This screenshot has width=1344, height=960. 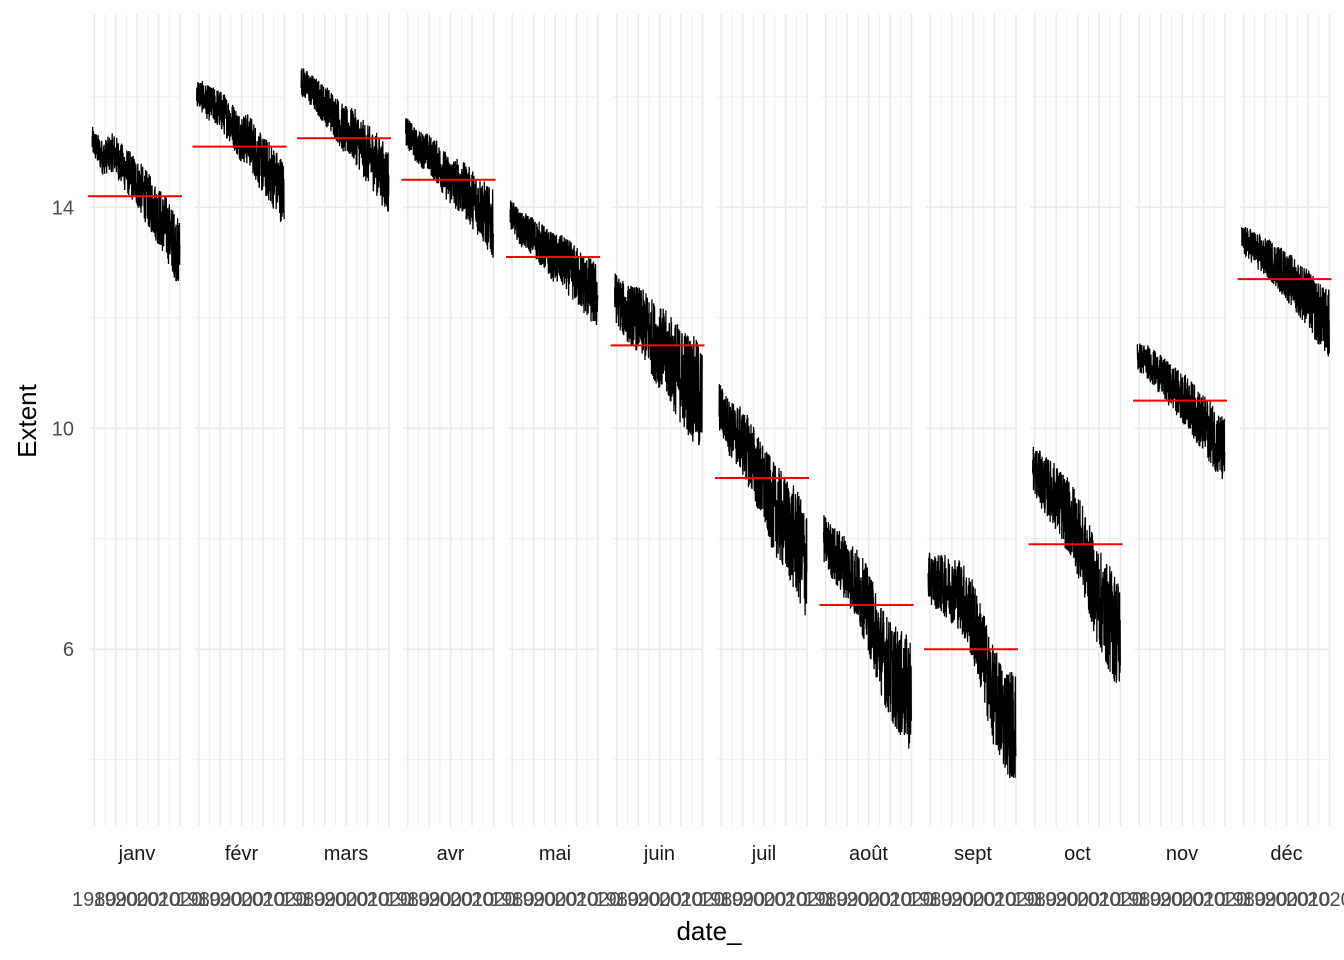 What do you see at coordinates (1285, 291) in the screenshot?
I see `series-line-déc` at bounding box center [1285, 291].